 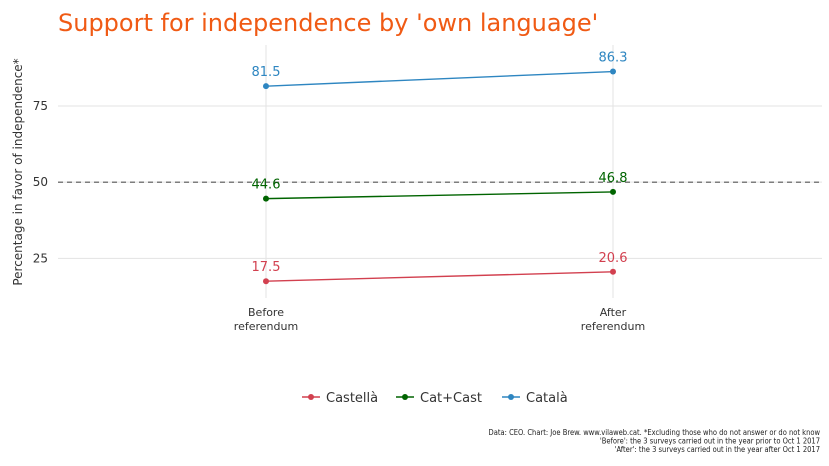 I want to click on legend-item: Català, so click(x=535, y=398).